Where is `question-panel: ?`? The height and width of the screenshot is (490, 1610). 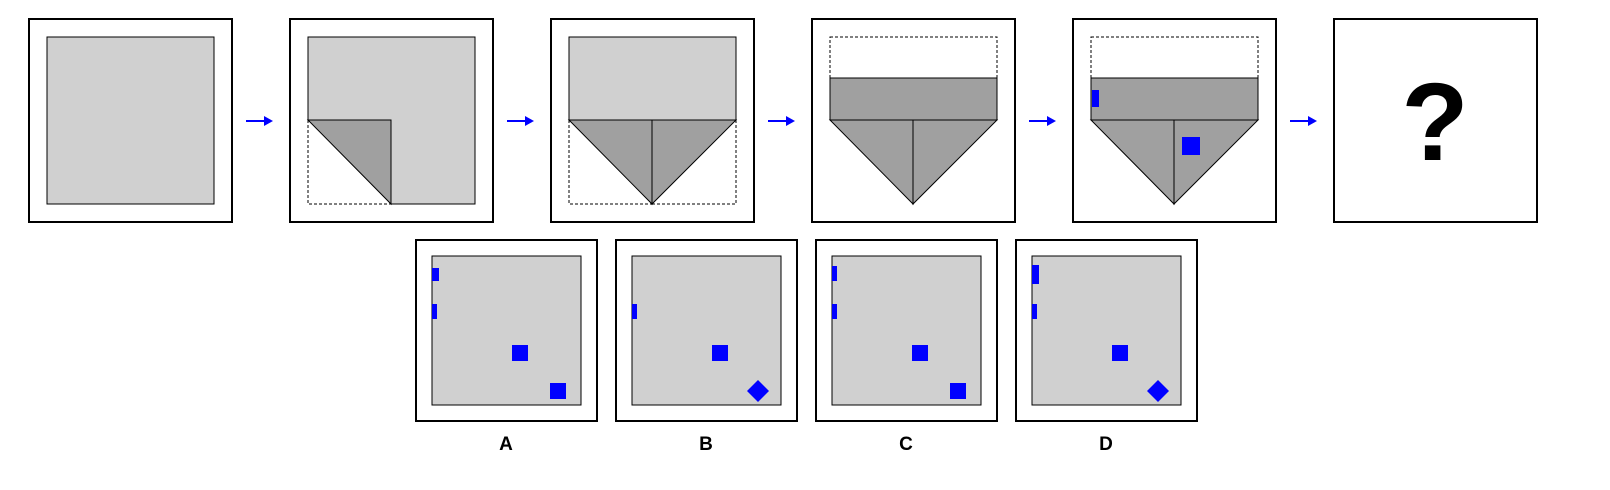
question-panel: ? is located at coordinates (1435, 120).